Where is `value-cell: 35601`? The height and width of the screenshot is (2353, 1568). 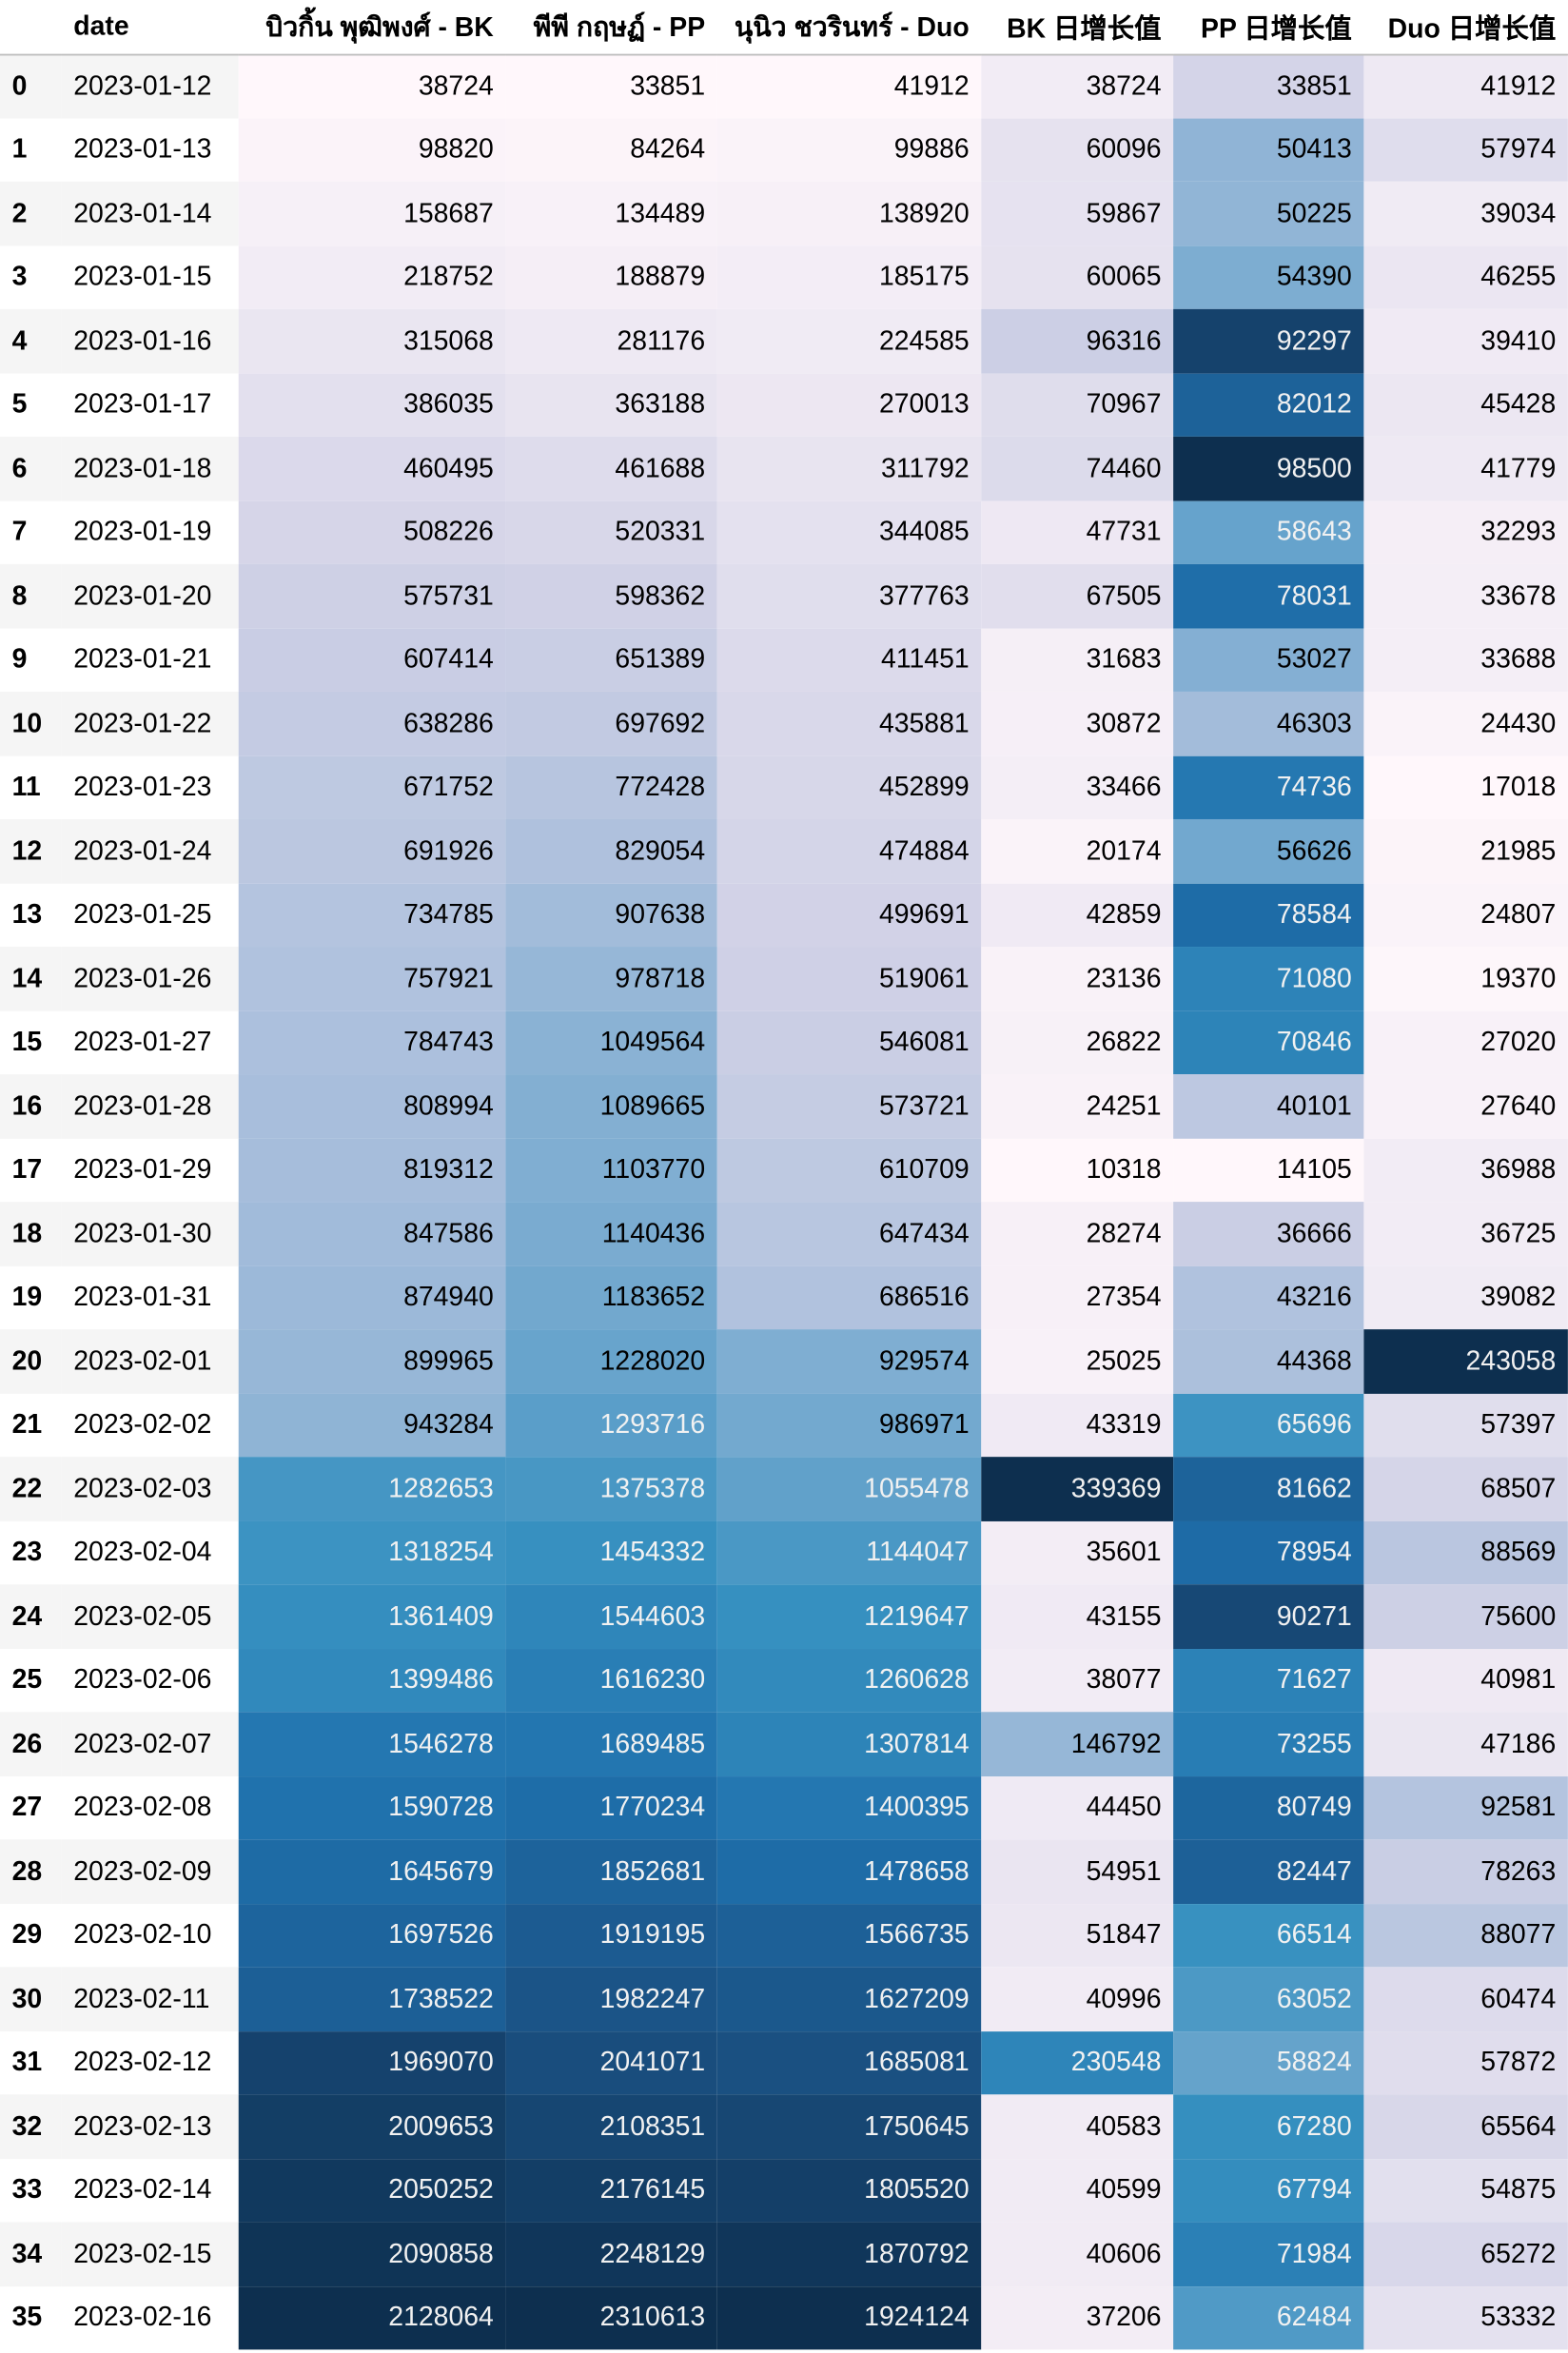
value-cell: 35601 is located at coordinates (1077, 1552).